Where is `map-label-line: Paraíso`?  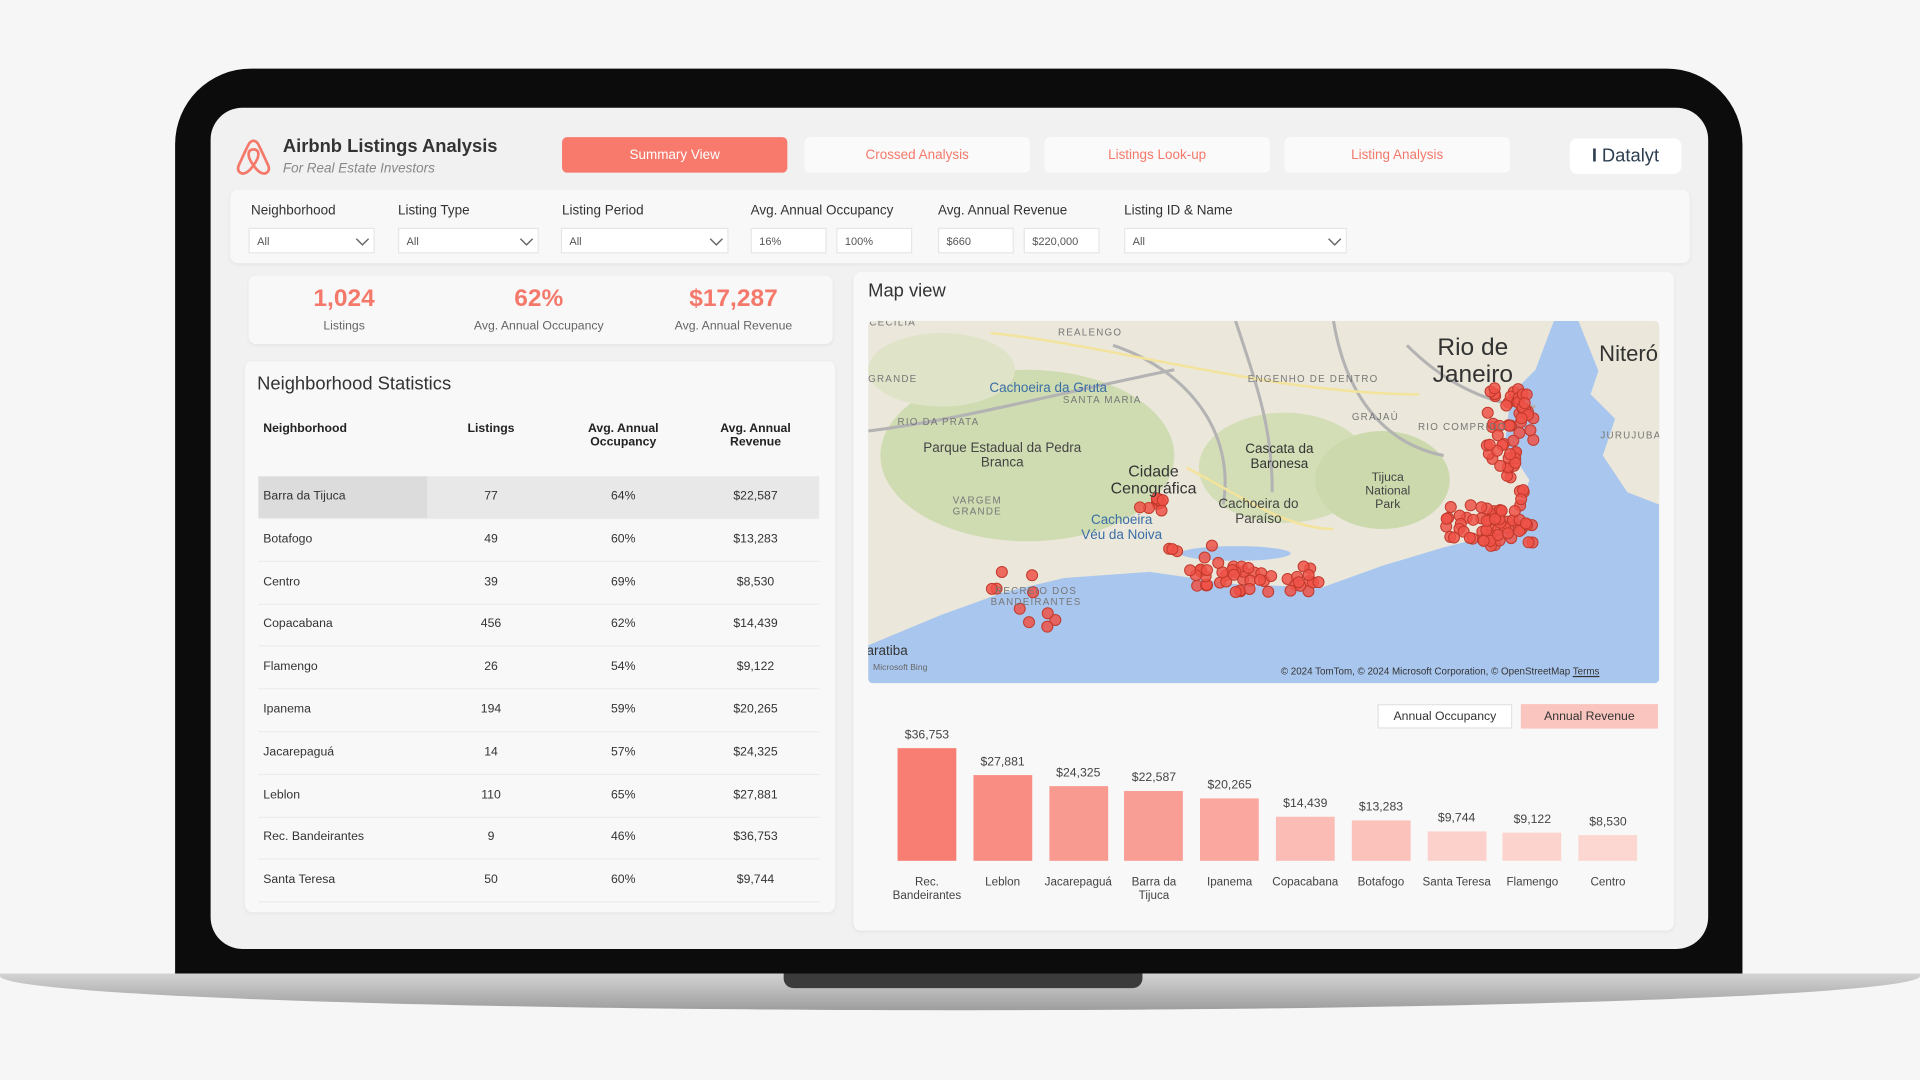
map-label-line: Paraíso is located at coordinates (1258, 519).